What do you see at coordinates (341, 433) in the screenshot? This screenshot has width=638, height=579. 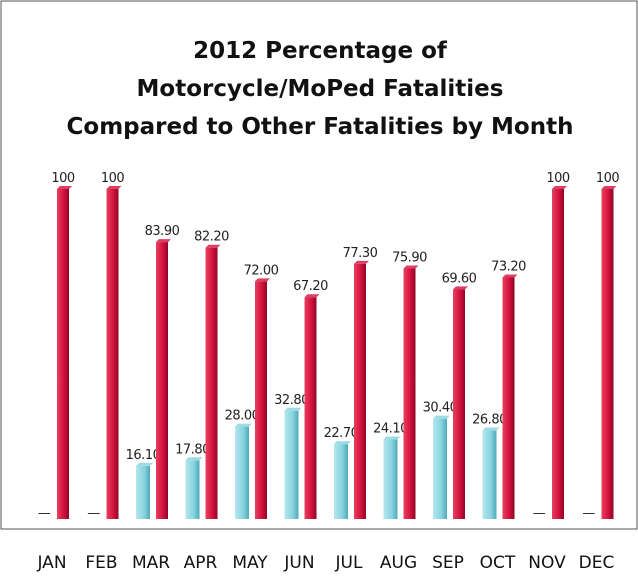 I see `value-label: 22.70` at bounding box center [341, 433].